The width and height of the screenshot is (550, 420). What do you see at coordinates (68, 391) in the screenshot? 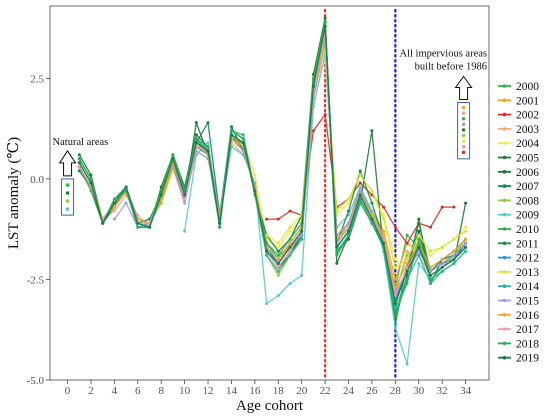
I see `x-tick-label: 0` at bounding box center [68, 391].